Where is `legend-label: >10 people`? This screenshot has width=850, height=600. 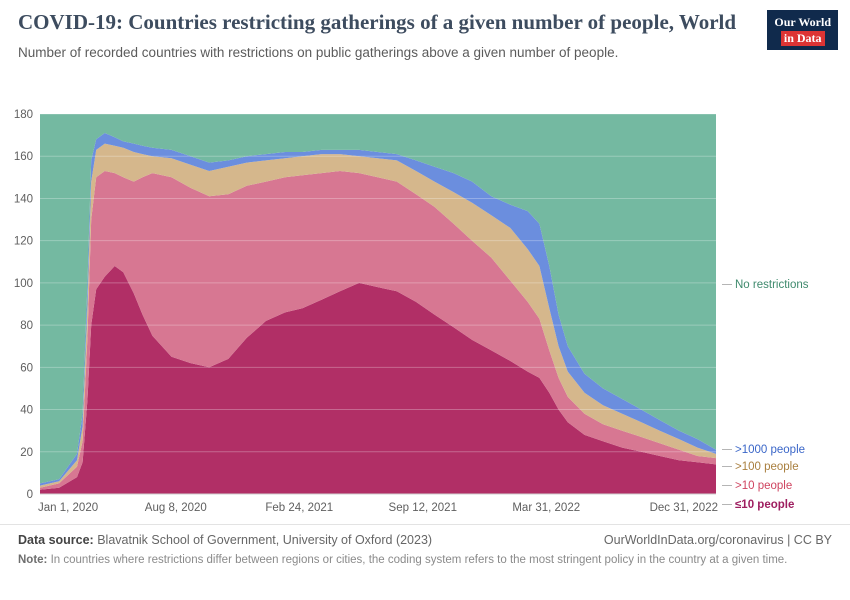 legend-label: >10 people is located at coordinates (764, 486).